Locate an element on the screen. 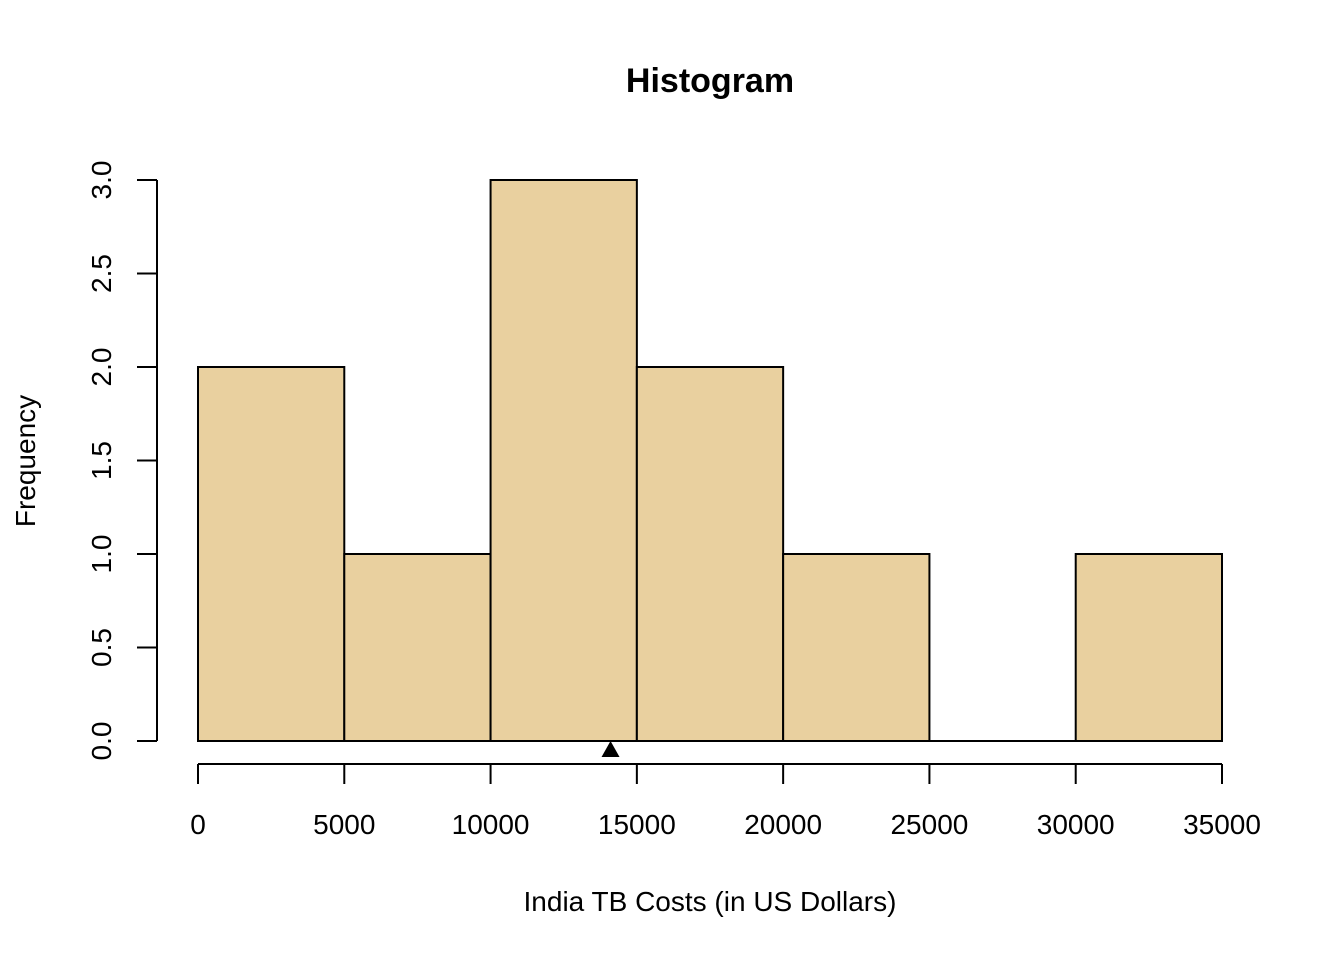  chart-title: Histogram is located at coordinates (710, 81).